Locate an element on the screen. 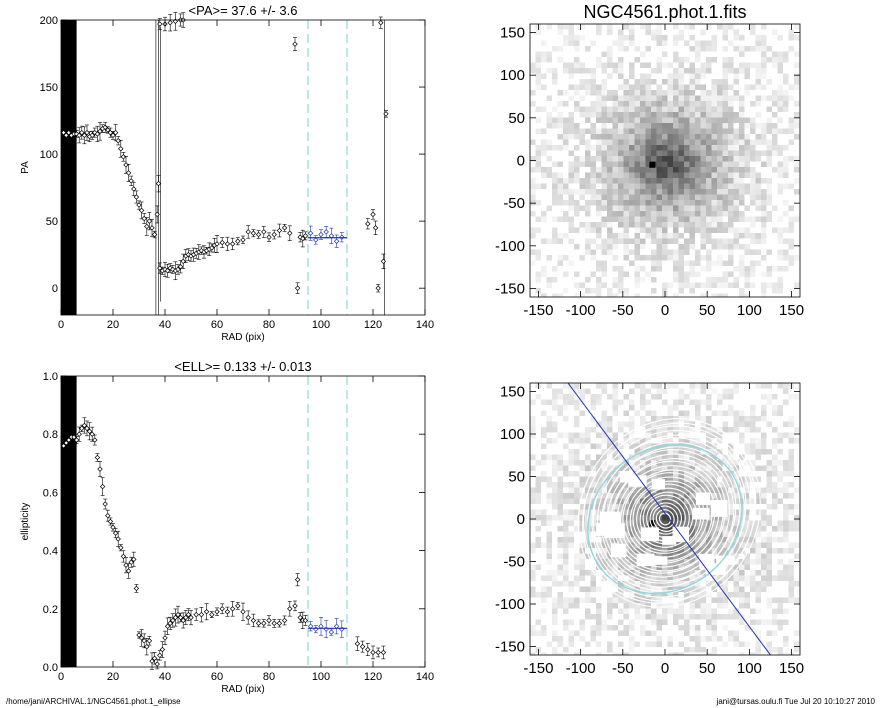 This screenshot has width=885, height=708. x-tick-label: 100 is located at coordinates (321, 677).